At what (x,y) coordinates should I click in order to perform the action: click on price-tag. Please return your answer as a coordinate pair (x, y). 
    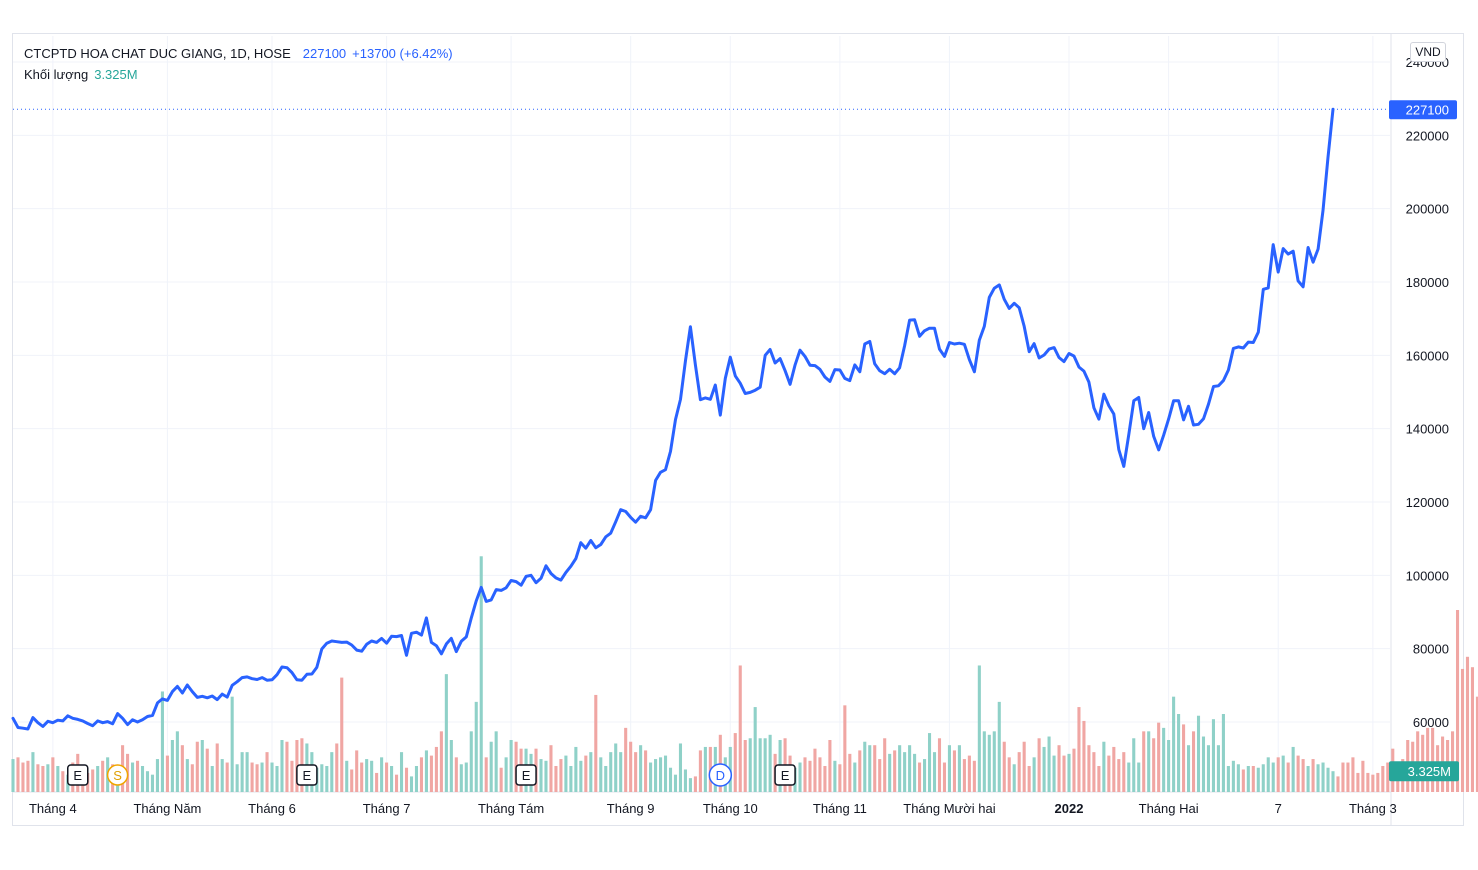
    Looking at the image, I should click on (1423, 110).